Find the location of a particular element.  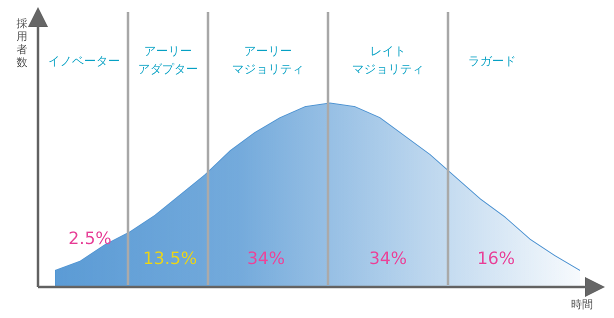

text: アダプター is located at coordinates (168, 69).